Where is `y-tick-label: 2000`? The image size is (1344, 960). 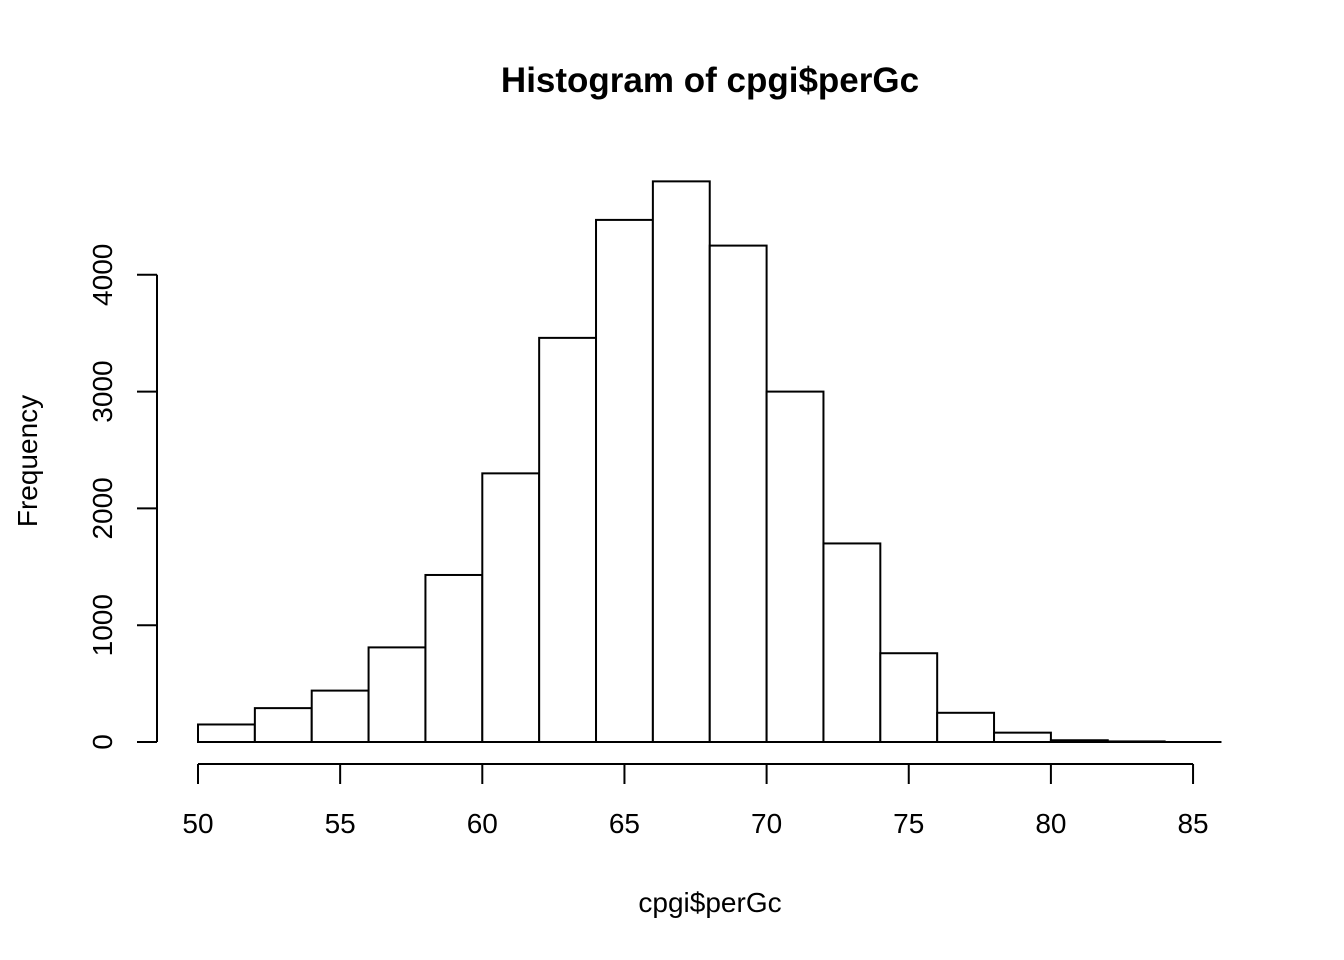
y-tick-label: 2000 is located at coordinates (102, 508).